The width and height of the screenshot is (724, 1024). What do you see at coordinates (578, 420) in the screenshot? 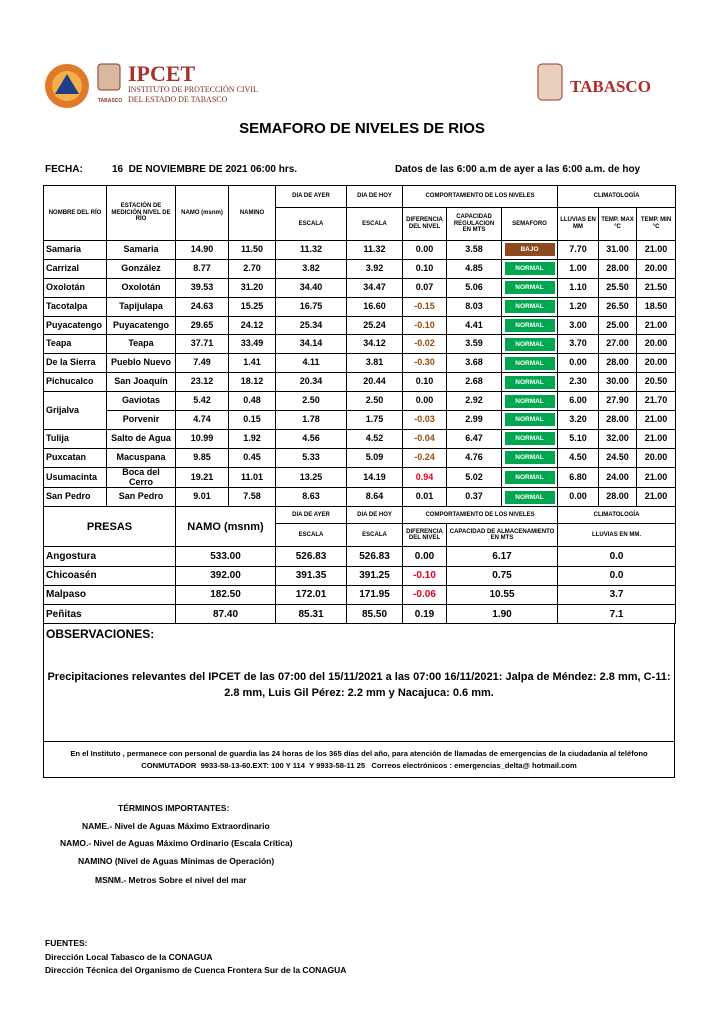
I see `value-cell: 3.20` at bounding box center [578, 420].